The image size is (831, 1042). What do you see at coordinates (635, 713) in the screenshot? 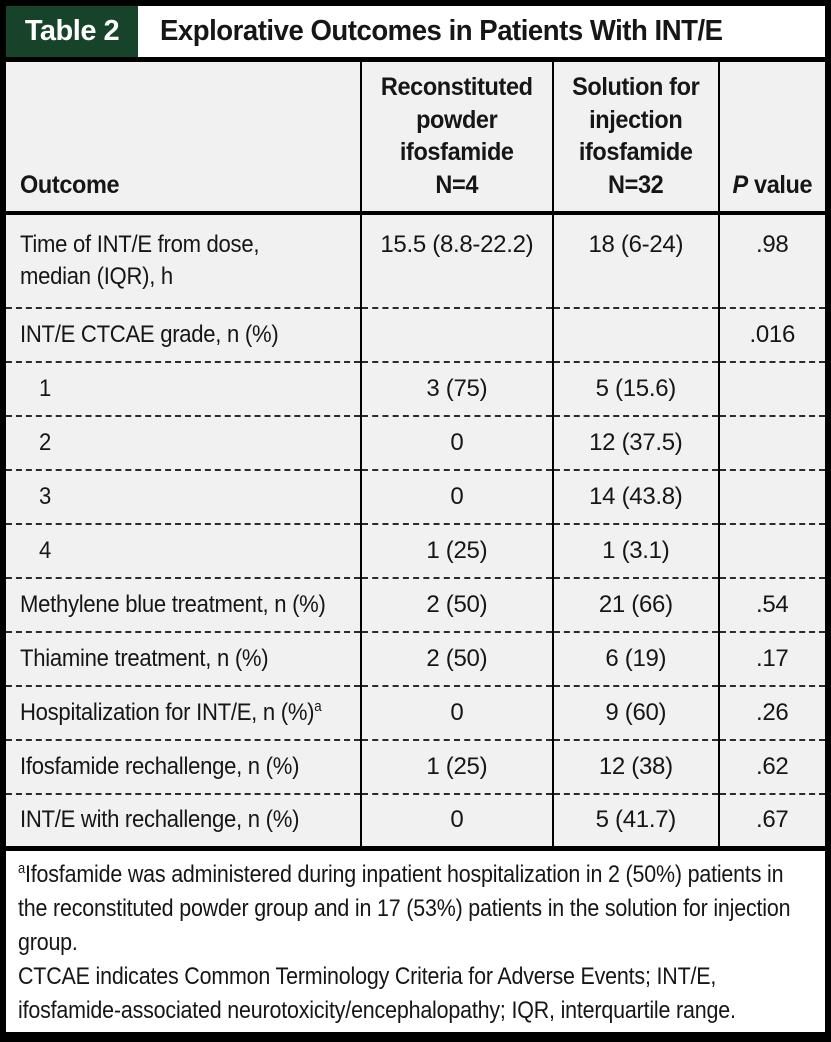
I see `cell-solution: 9 (60)` at bounding box center [635, 713].